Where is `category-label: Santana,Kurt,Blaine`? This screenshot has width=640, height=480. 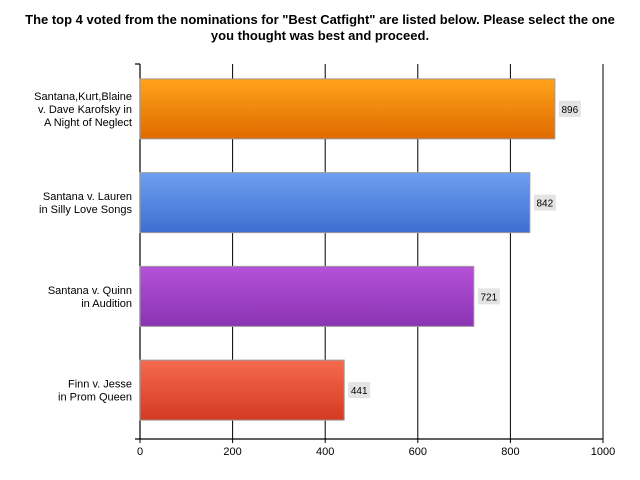 category-label: Santana,Kurt,Blaine is located at coordinates (83, 97).